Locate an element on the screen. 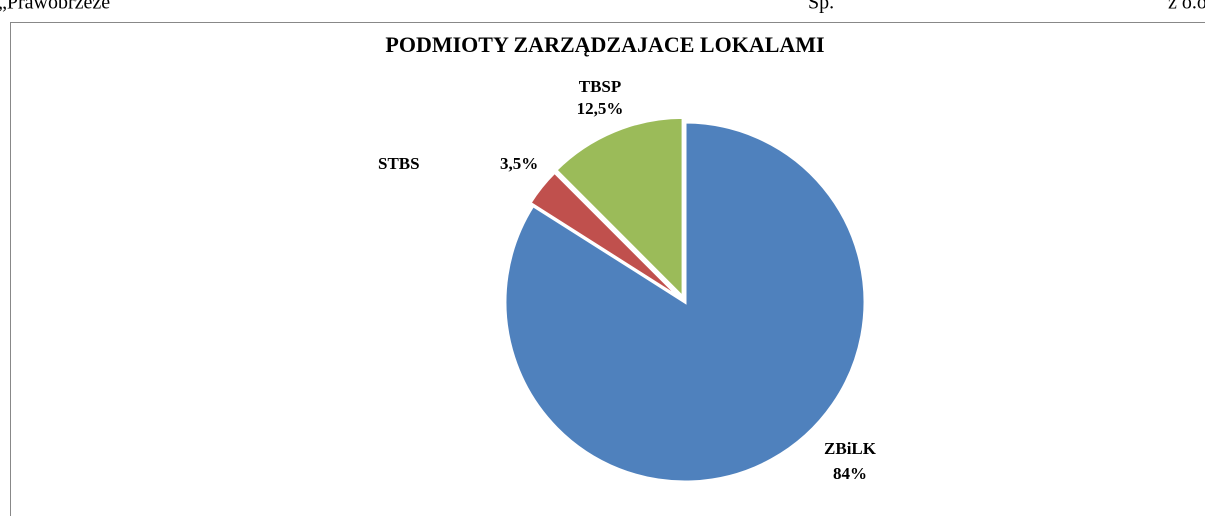 This screenshot has height=521, width=1205. header-left: „Prawobrzeże is located at coordinates (55, 7).